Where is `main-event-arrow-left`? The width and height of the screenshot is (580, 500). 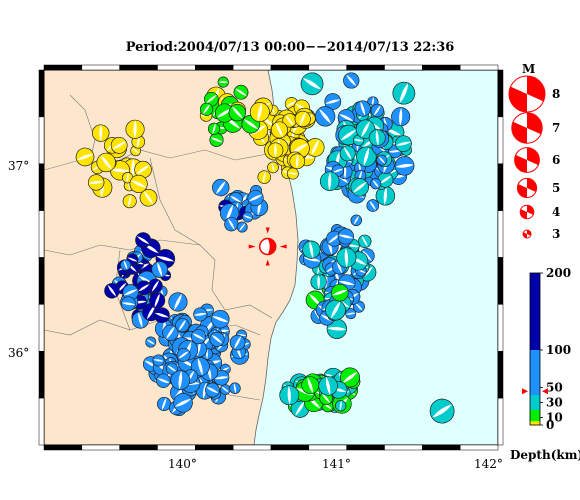 main-event-arrow-left is located at coordinates (252, 246).